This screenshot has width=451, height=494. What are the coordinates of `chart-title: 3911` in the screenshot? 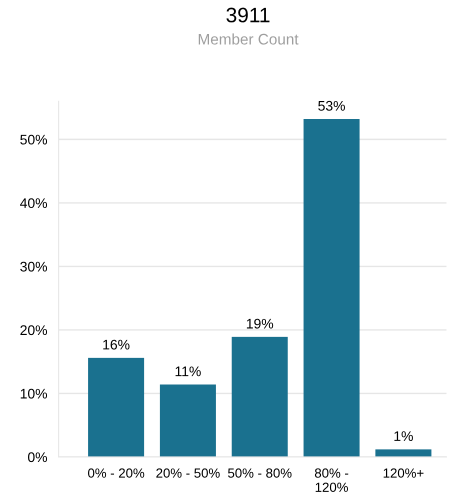 It's located at (248, 15).